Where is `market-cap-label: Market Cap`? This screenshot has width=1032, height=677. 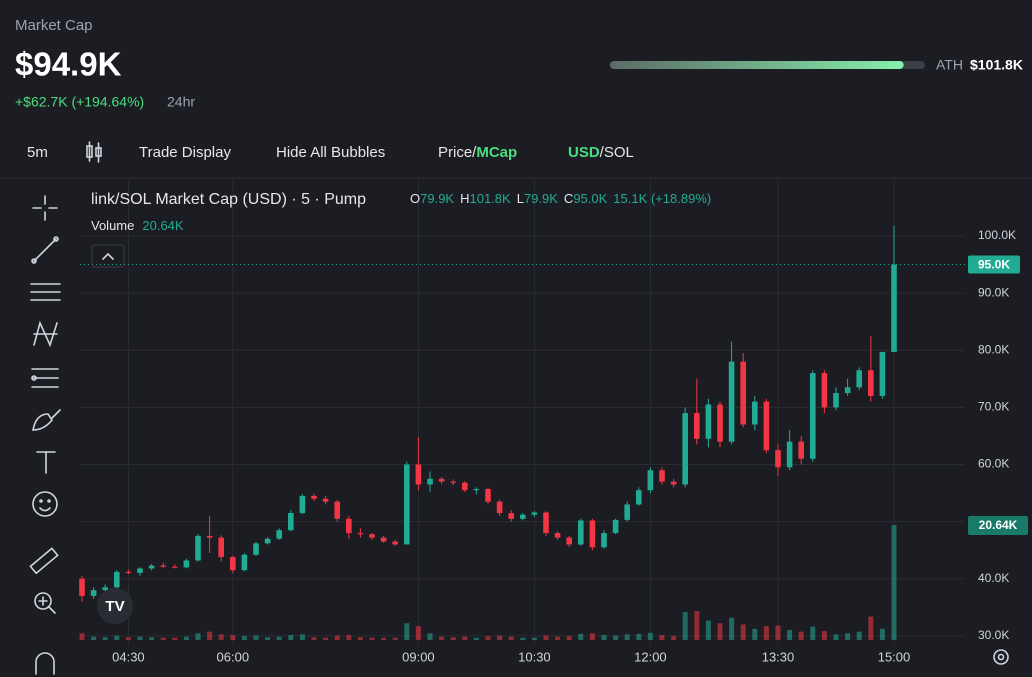
market-cap-label: Market Cap is located at coordinates (54, 25).